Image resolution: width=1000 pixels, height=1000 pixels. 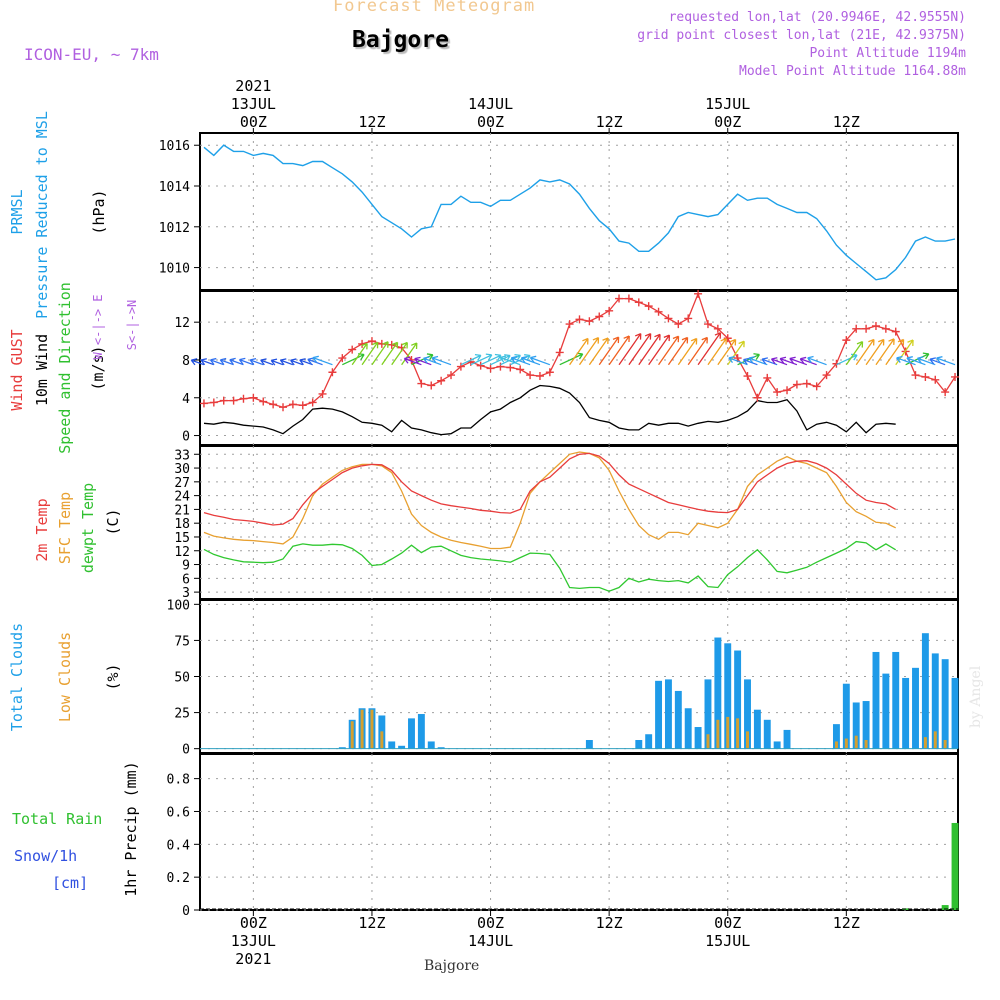 I want to click on pressure-line, so click(x=579, y=212).